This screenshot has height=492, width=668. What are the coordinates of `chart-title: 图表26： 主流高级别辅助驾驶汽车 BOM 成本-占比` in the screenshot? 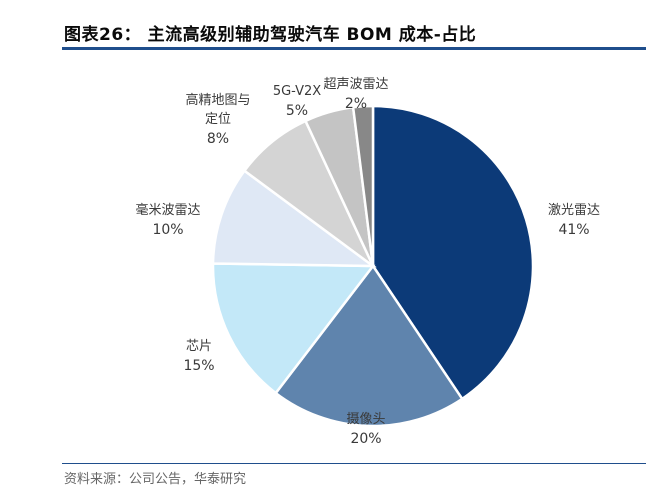 It's located at (270, 35).